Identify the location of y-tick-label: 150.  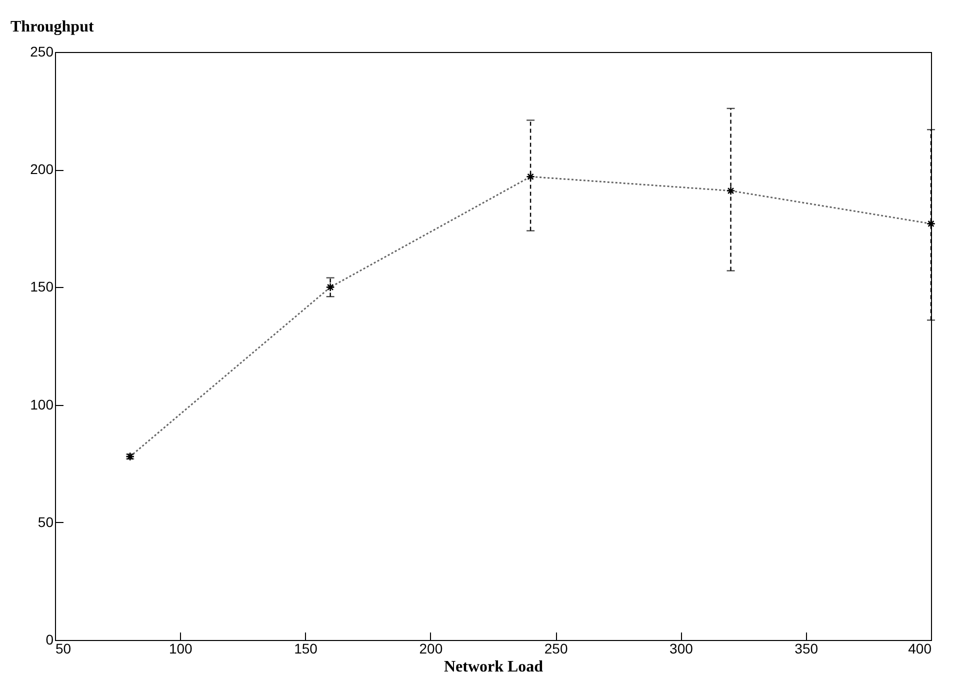
(42, 286).